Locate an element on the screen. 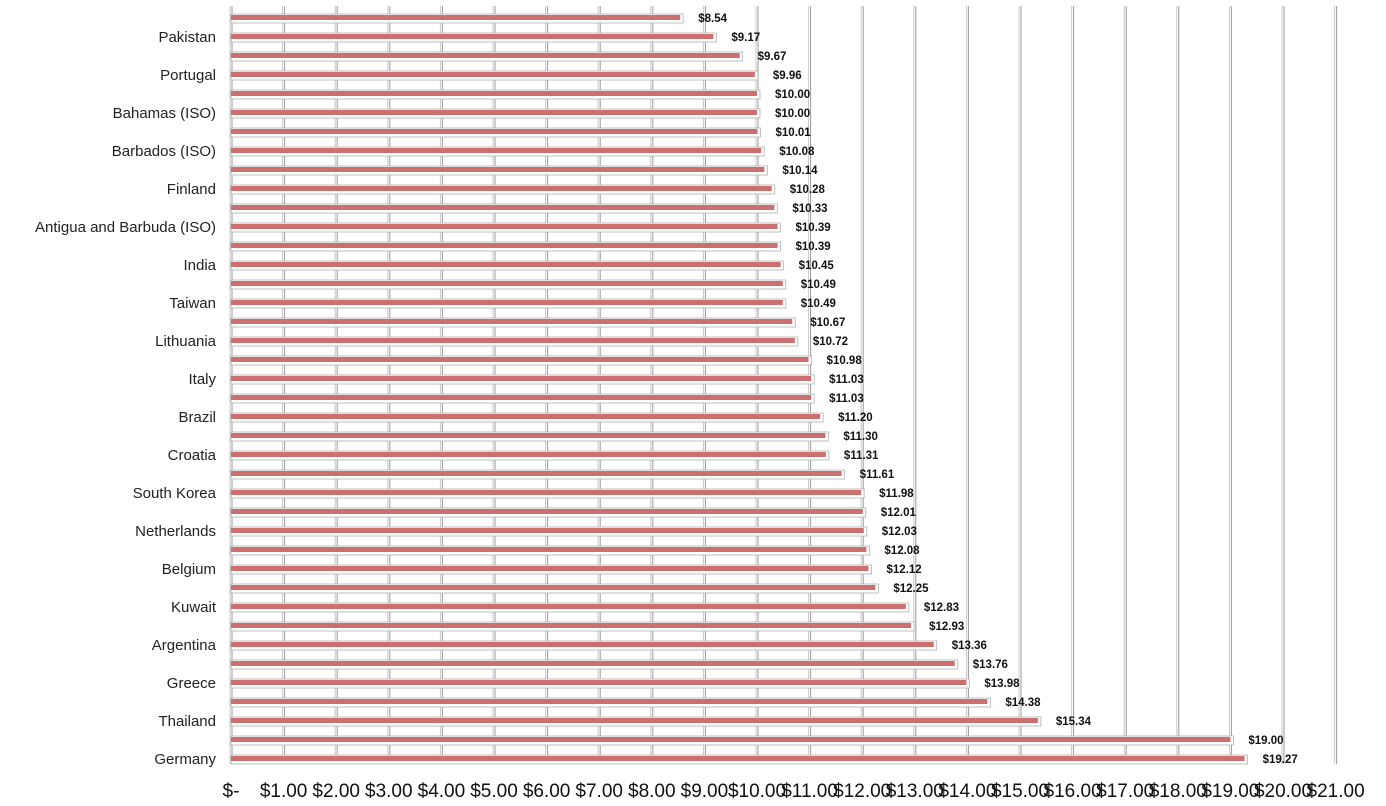 The width and height of the screenshot is (1386, 806). data-label: $12.08 is located at coordinates (902, 551).